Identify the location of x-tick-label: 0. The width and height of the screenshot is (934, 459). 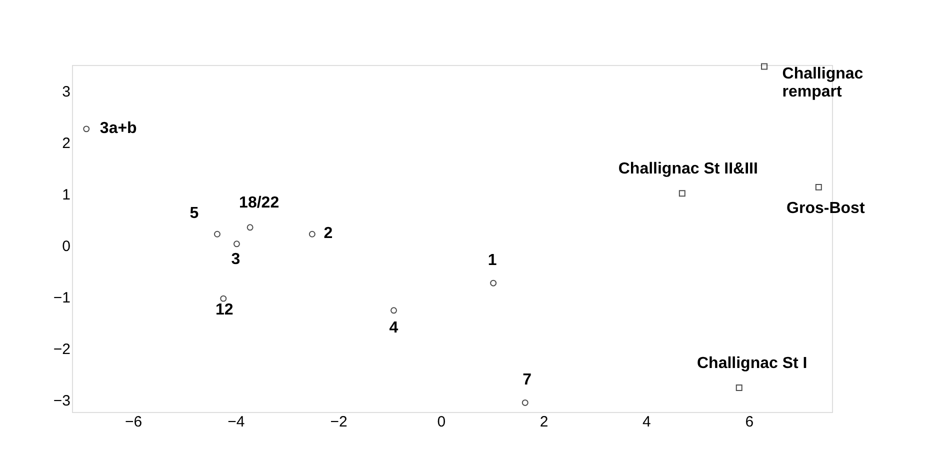
(441, 422).